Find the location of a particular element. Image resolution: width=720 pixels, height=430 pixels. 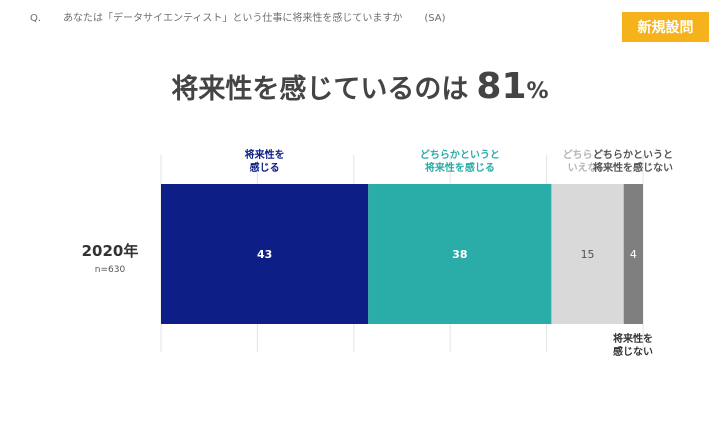

legend-label: どちらとも is located at coordinates (588, 154).